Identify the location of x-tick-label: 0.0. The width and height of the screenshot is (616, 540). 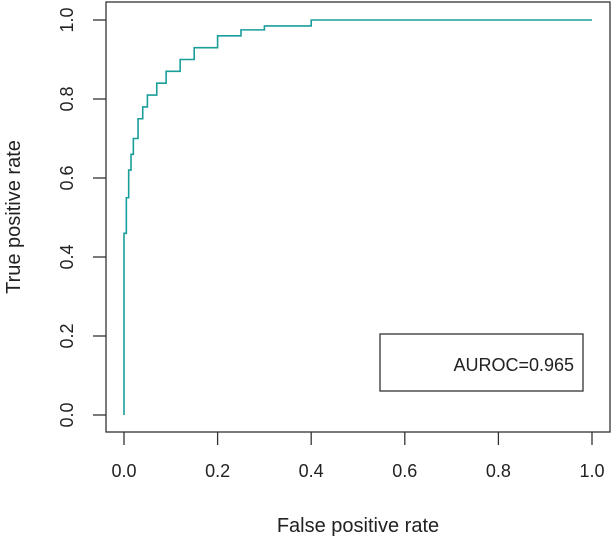
(123, 471).